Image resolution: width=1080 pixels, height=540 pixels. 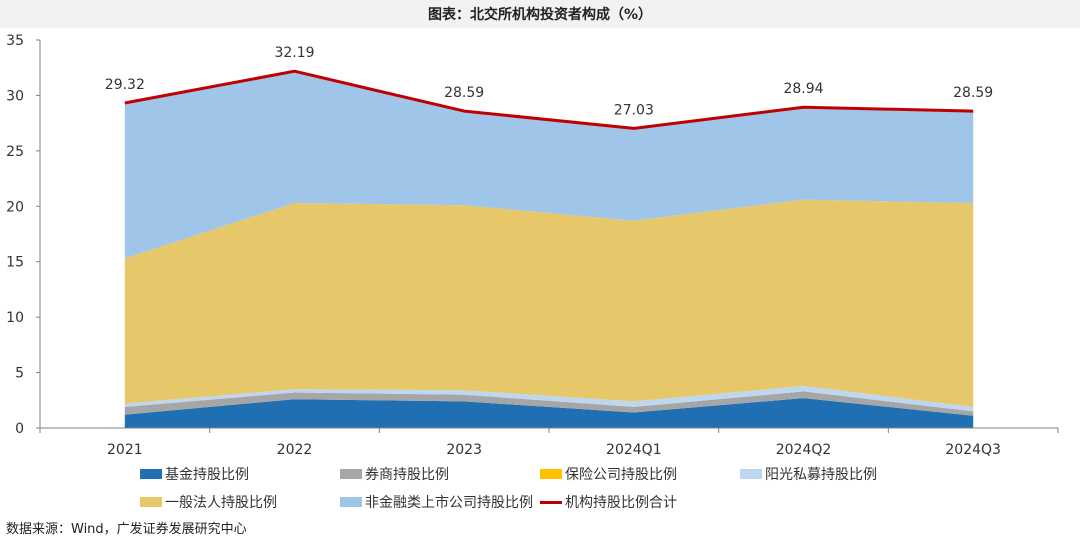 I want to click on y-tick-label: 20, so click(x=15, y=207).